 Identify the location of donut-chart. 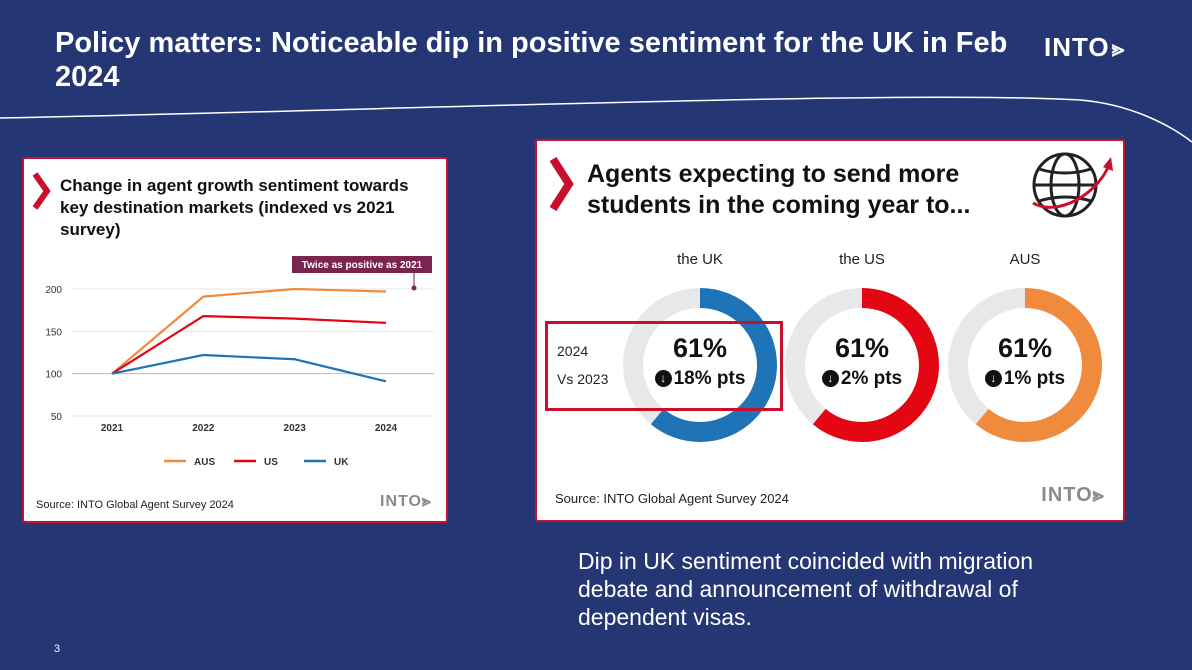
(862, 365).